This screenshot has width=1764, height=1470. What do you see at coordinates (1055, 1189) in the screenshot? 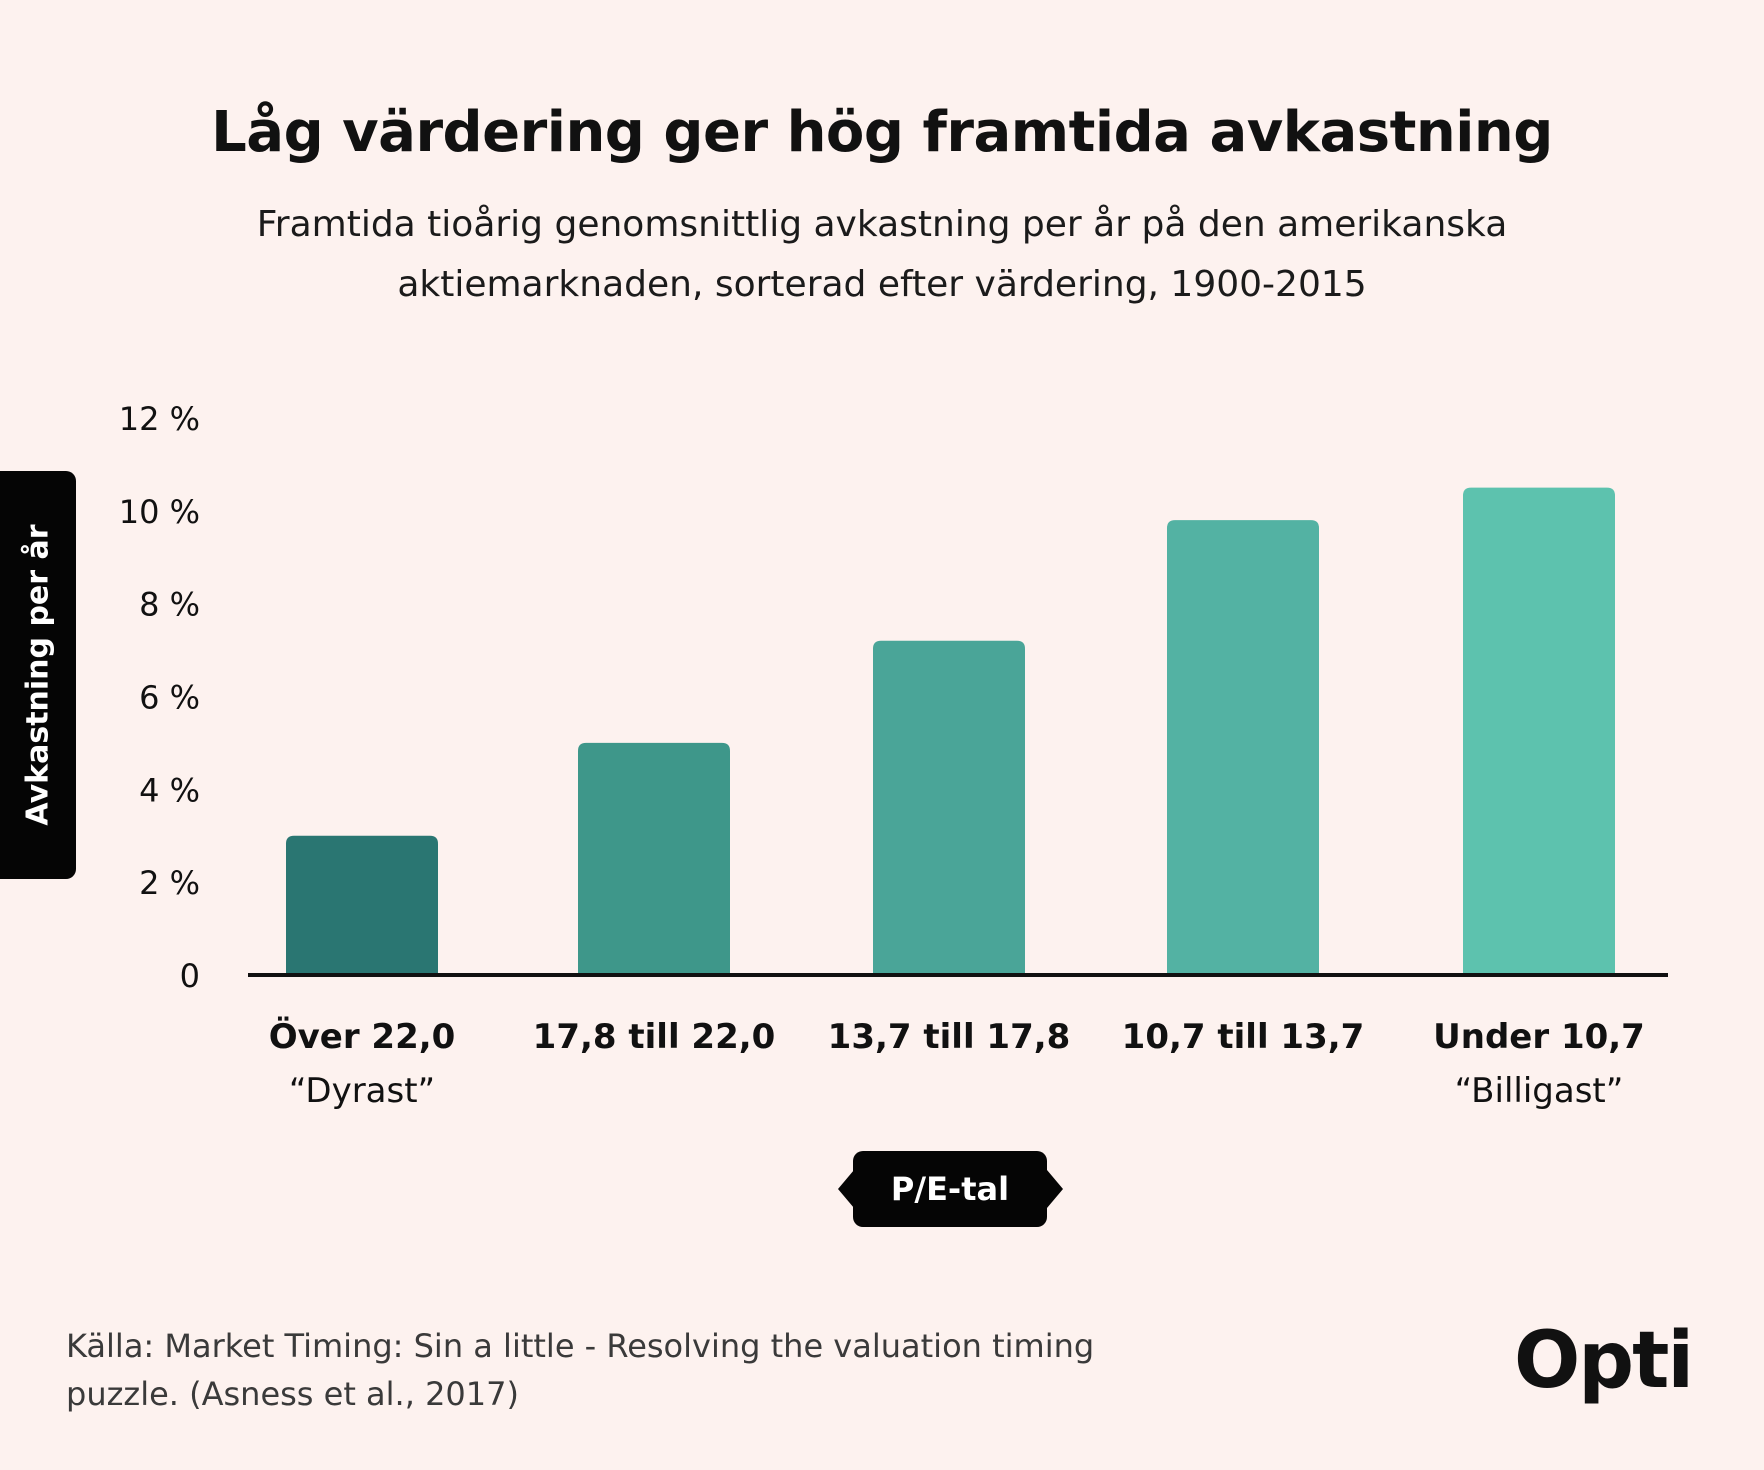
I see `arrow-right-icon` at bounding box center [1055, 1189].